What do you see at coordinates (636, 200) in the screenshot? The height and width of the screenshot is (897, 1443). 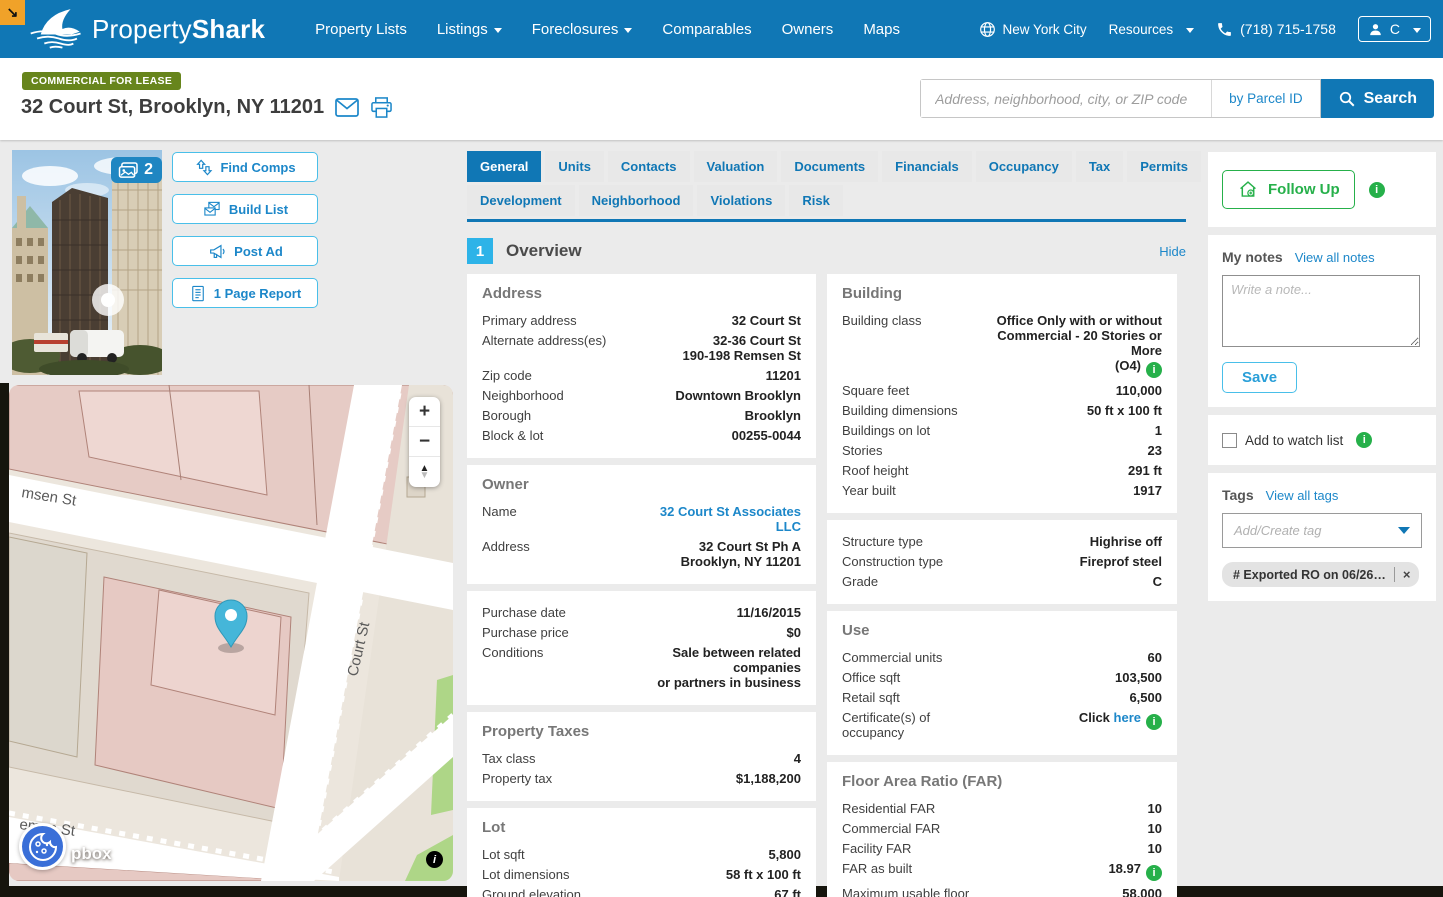 I see `tab-neighborhood: Neighborhood` at bounding box center [636, 200].